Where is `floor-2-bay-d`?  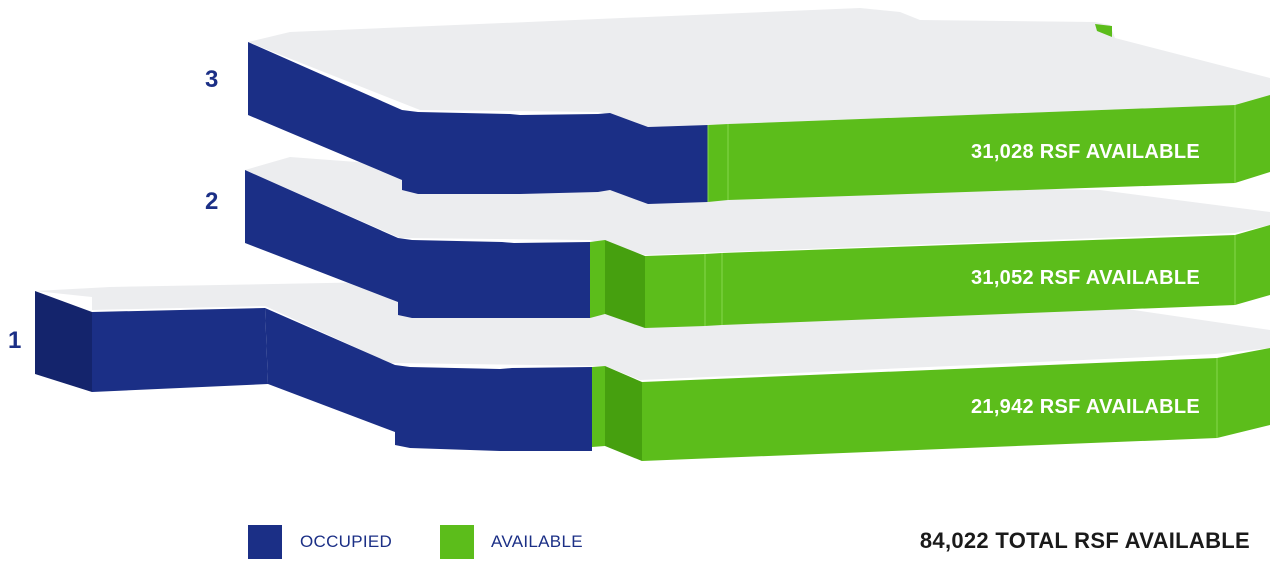 floor-2-bay-d is located at coordinates (552, 280).